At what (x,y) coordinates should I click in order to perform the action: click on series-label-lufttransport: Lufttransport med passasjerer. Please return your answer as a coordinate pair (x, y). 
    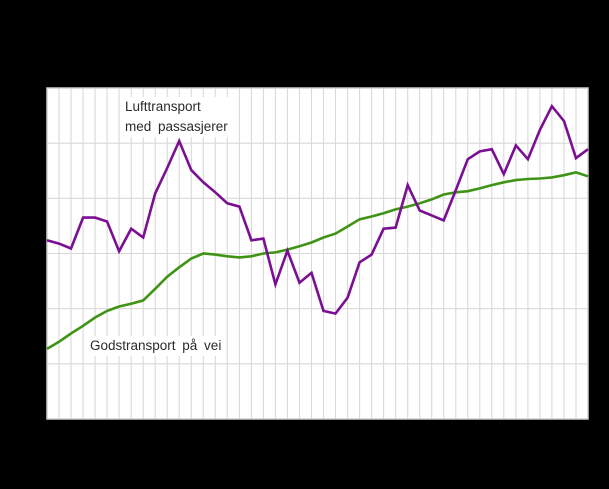
    Looking at the image, I should click on (176, 117).